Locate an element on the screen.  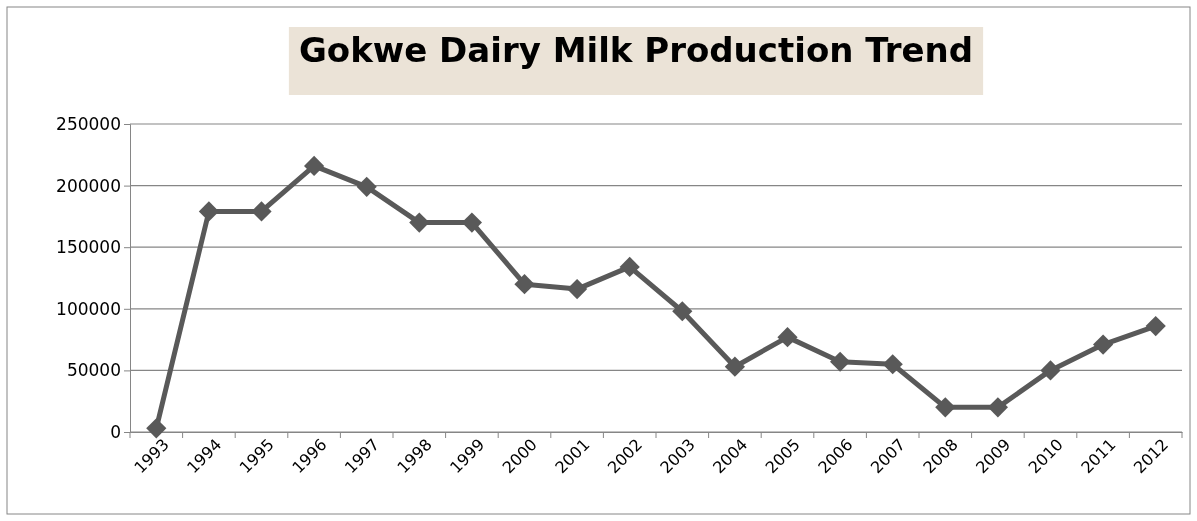
y-tick-label: 200000 is located at coordinates (88, 185).